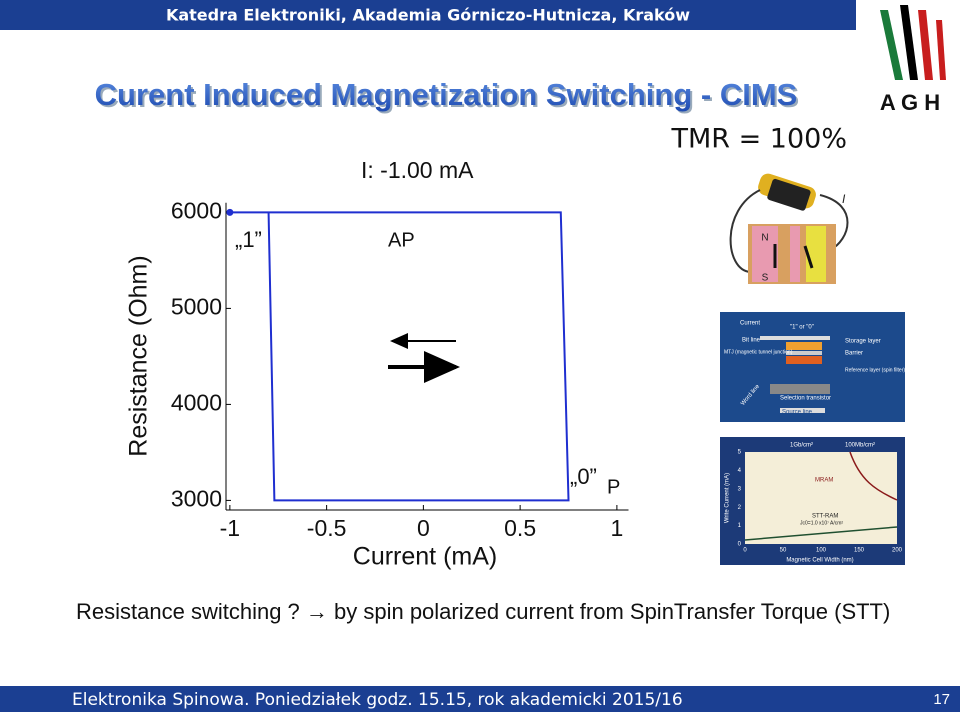 The image size is (960, 712). Describe the element at coordinates (196, 306) in the screenshot. I see `y-tick-label: 5000` at that location.